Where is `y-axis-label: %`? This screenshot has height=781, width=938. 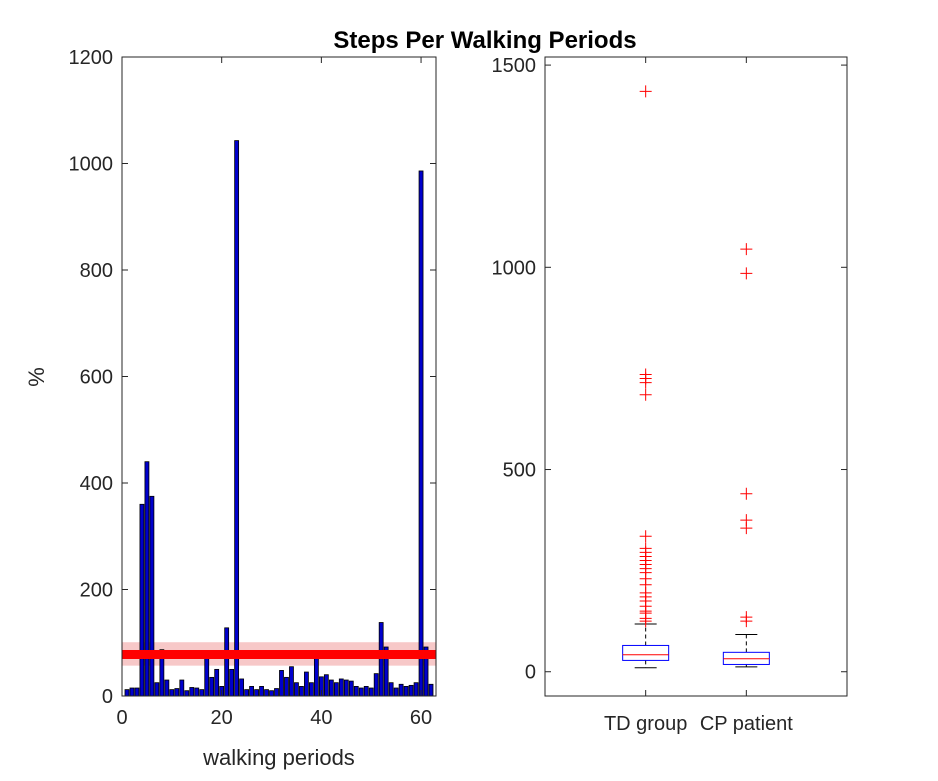 y-axis-label: % is located at coordinates (36, 377).